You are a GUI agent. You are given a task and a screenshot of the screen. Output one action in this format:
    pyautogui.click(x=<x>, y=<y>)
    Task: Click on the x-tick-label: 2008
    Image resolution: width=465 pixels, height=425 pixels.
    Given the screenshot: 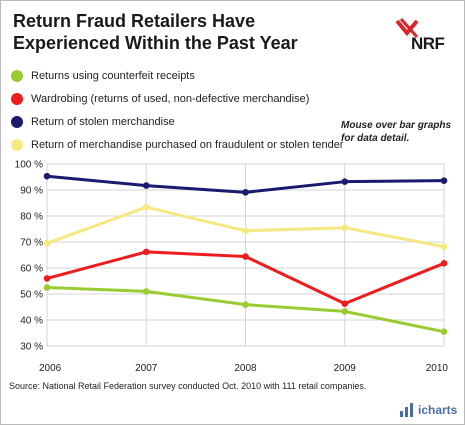 What is the action you would take?
    pyautogui.click(x=245, y=368)
    